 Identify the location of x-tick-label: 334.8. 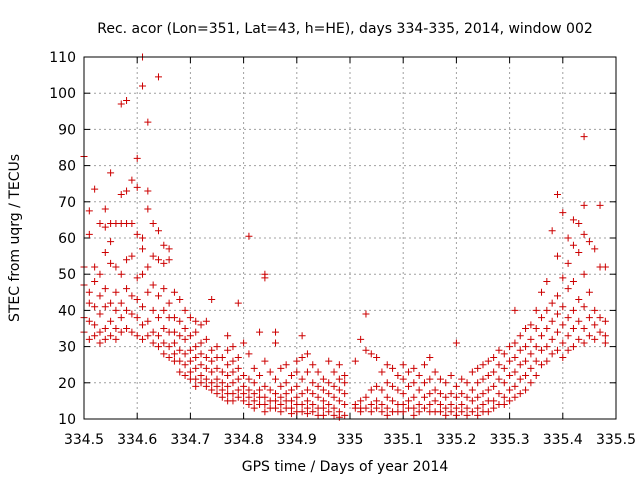
(244, 440).